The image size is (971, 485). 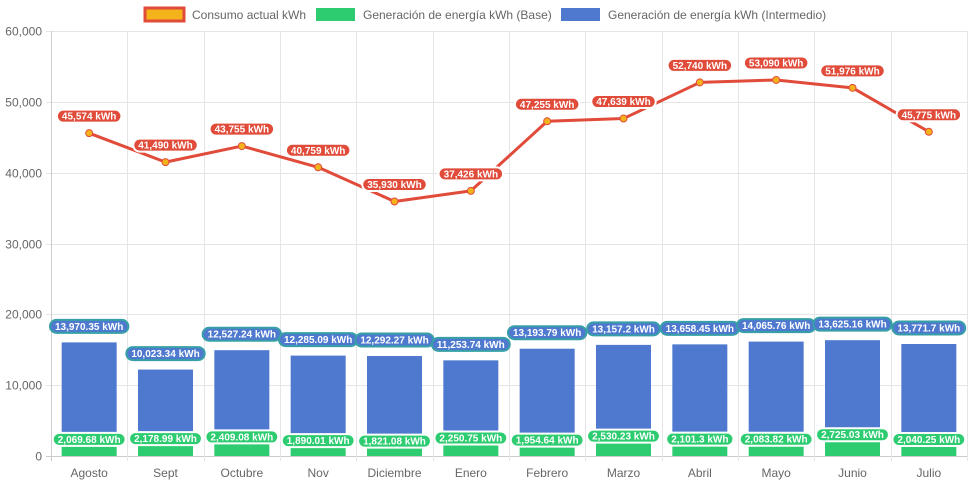 I want to click on label-base: 2,725.03 kWh, so click(x=852, y=435).